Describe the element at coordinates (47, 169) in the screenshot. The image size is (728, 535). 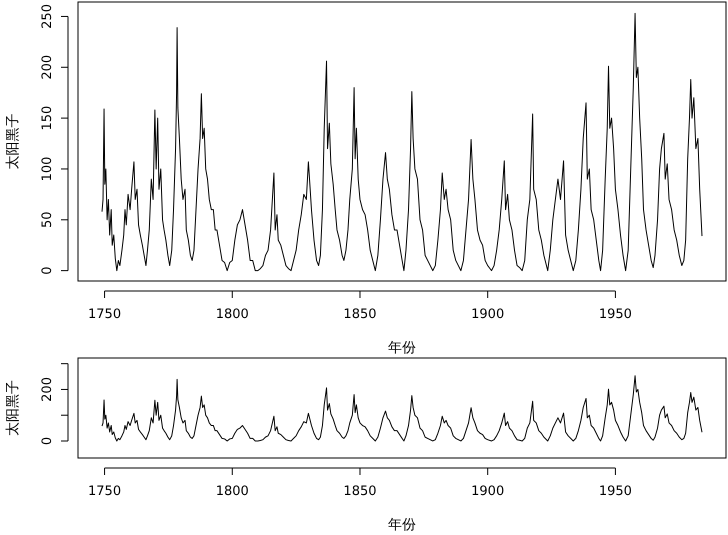
I see `y-tick-label: 100` at that location.